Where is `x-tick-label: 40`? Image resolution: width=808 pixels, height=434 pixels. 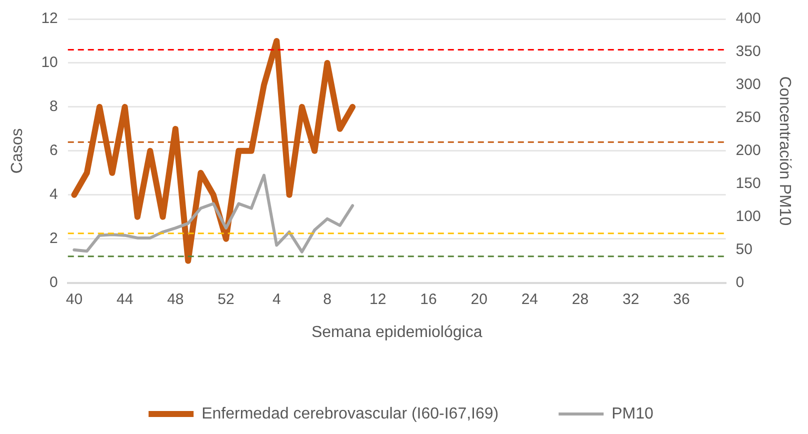 x-tick-label: 40 is located at coordinates (74, 299).